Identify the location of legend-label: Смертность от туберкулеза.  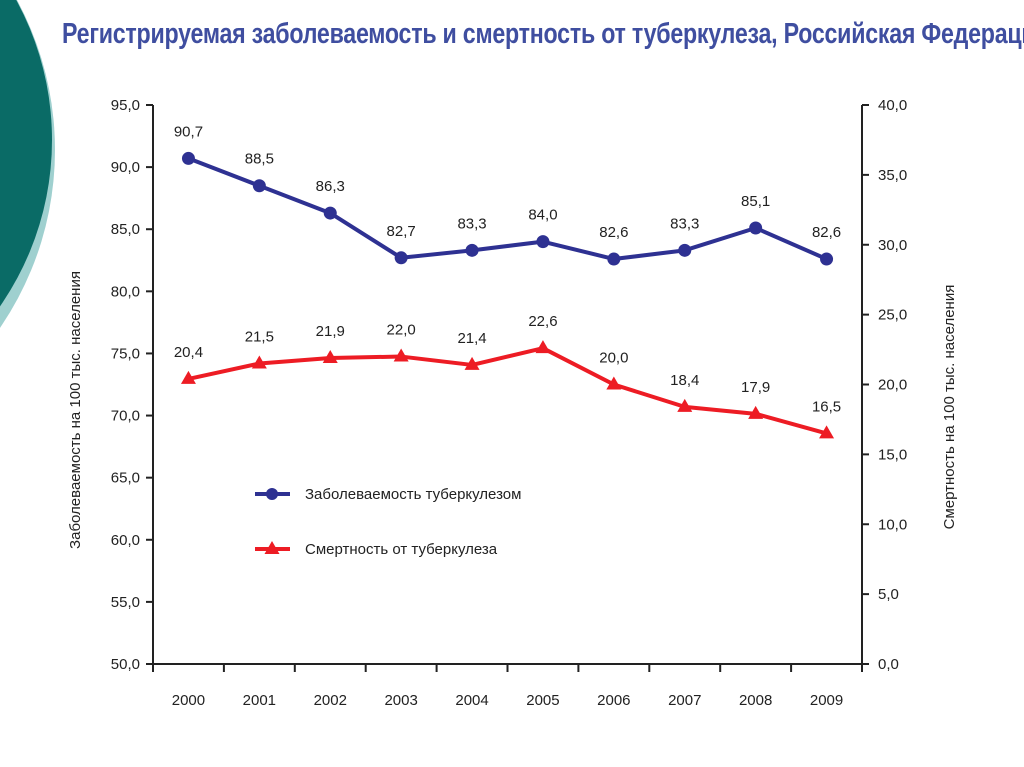
(401, 549).